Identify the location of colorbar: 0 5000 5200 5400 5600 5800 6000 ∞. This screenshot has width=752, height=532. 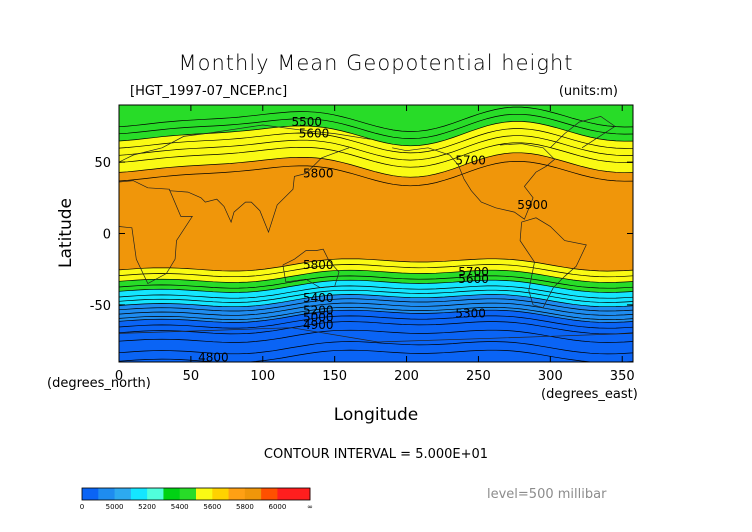
(196, 499).